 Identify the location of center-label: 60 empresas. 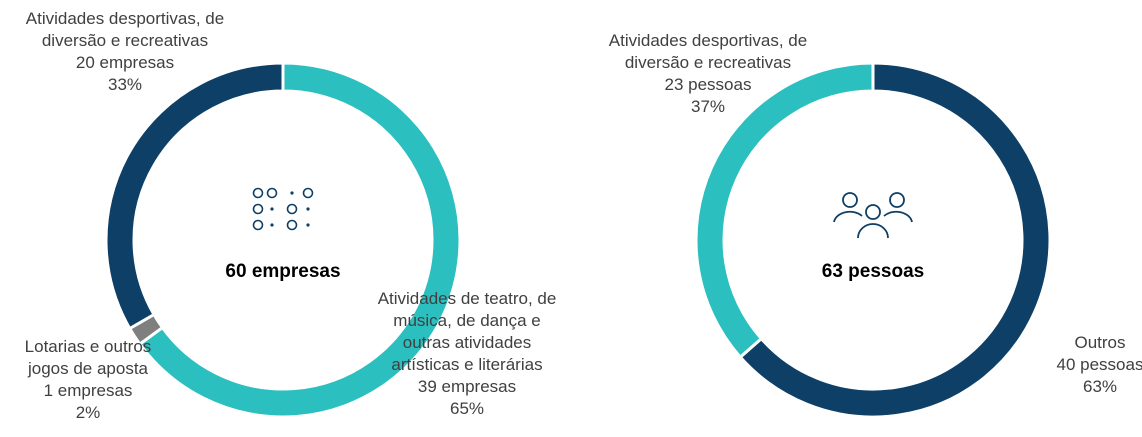
(283, 271).